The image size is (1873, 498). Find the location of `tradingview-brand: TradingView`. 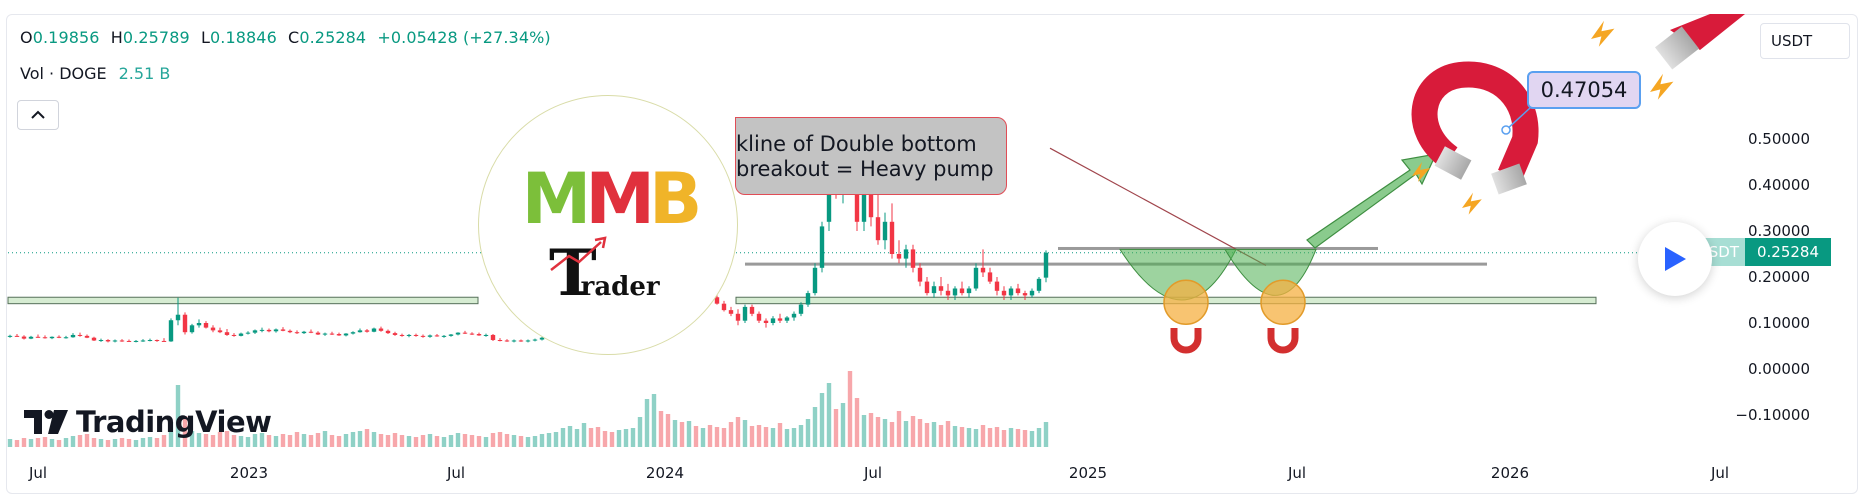

tradingview-brand: TradingView is located at coordinates (174, 422).